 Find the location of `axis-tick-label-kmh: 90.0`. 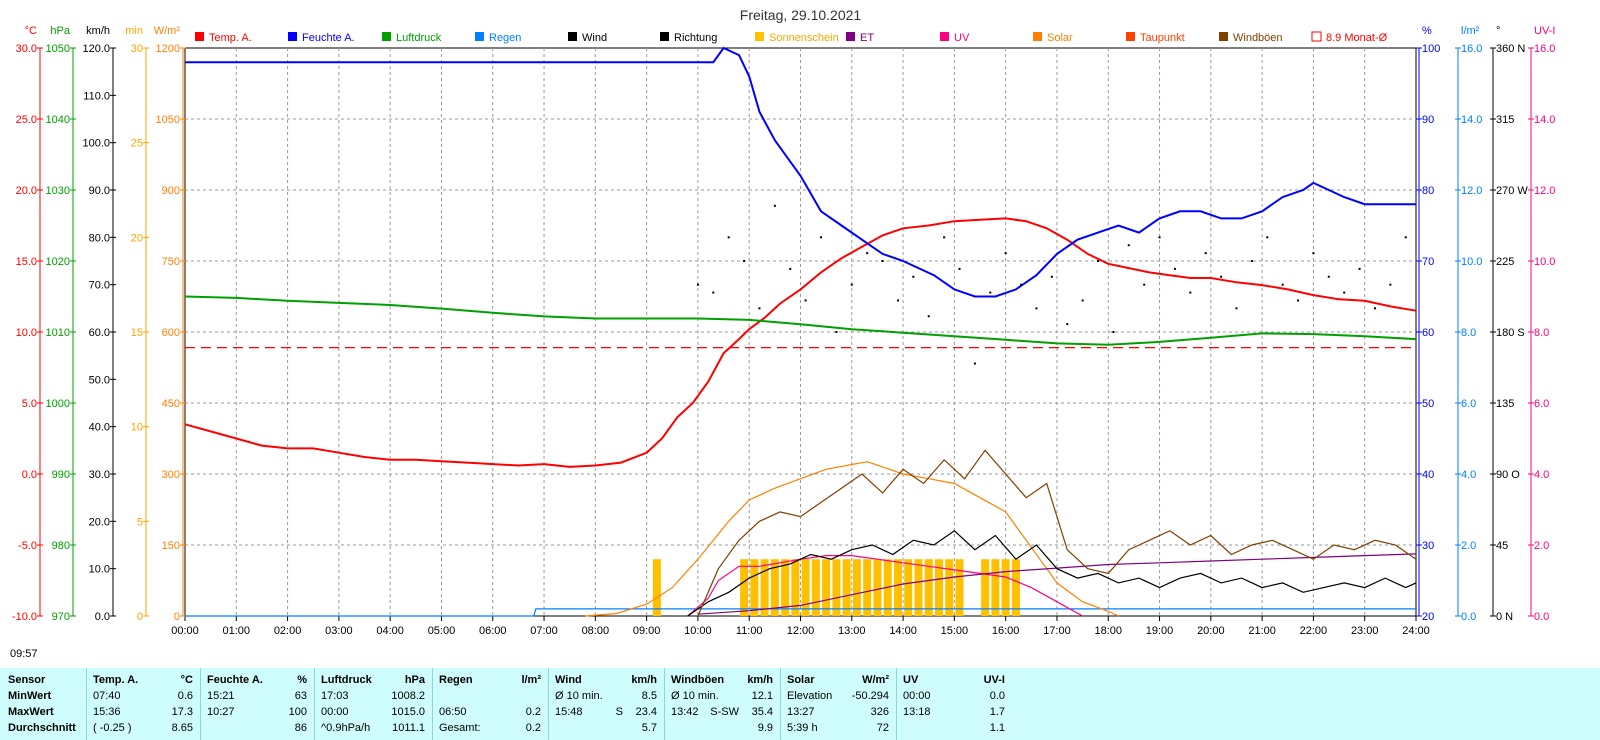

axis-tick-label-kmh: 90.0 is located at coordinates (99, 191).